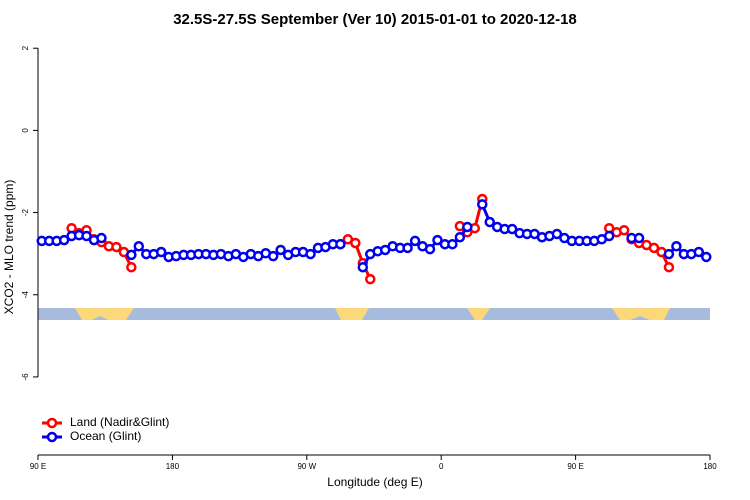 The width and height of the screenshot is (750, 500). I want to click on y-tick-label: 0, so click(25, 130).